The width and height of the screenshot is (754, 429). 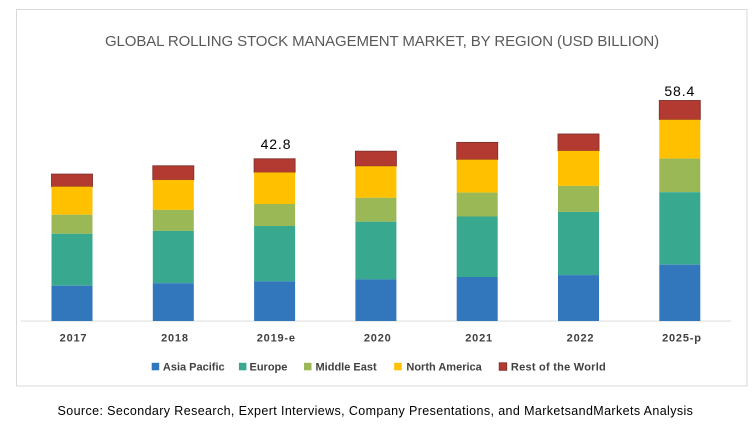 I want to click on svg-text: Rest of the World, so click(x=558, y=368).